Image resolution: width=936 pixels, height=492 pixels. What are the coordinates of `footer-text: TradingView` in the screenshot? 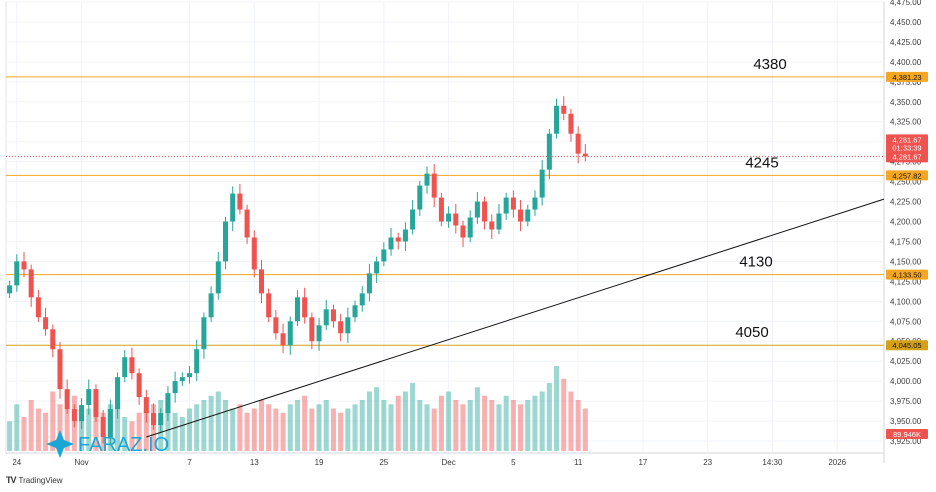 It's located at (40, 480).